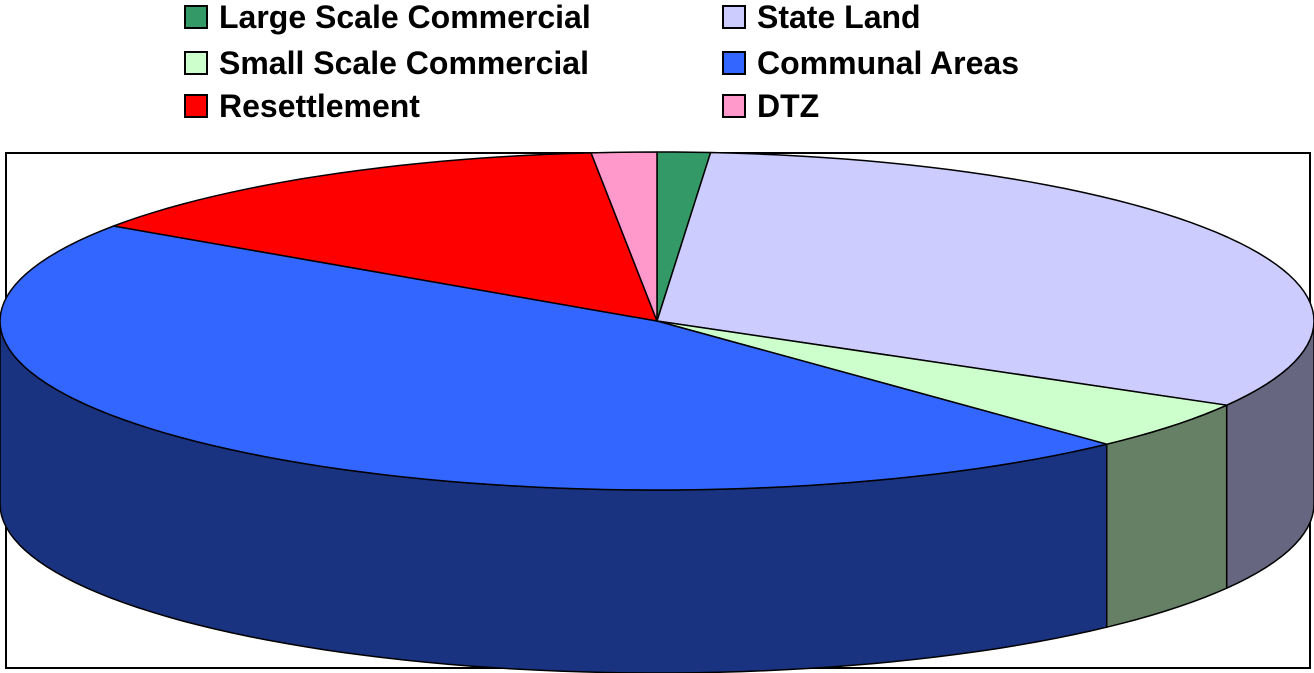 The image size is (1314, 673). I want to click on legend-label: State Land, so click(839, 17).